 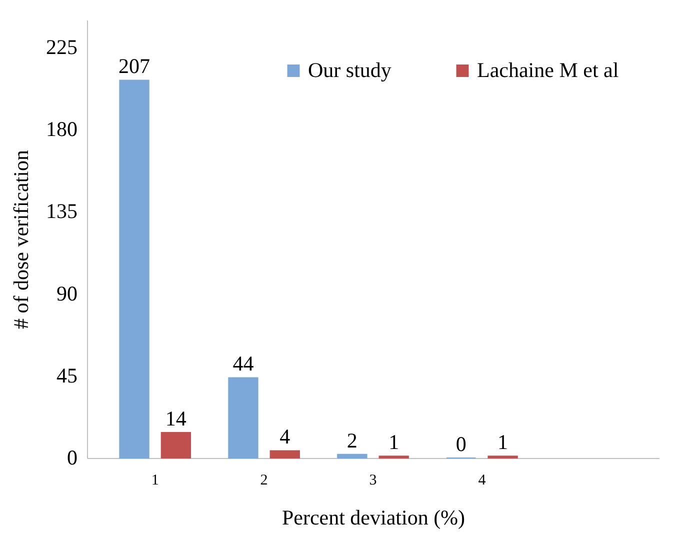 What do you see at coordinates (155, 480) in the screenshot?
I see `x-tick-label: 1` at bounding box center [155, 480].